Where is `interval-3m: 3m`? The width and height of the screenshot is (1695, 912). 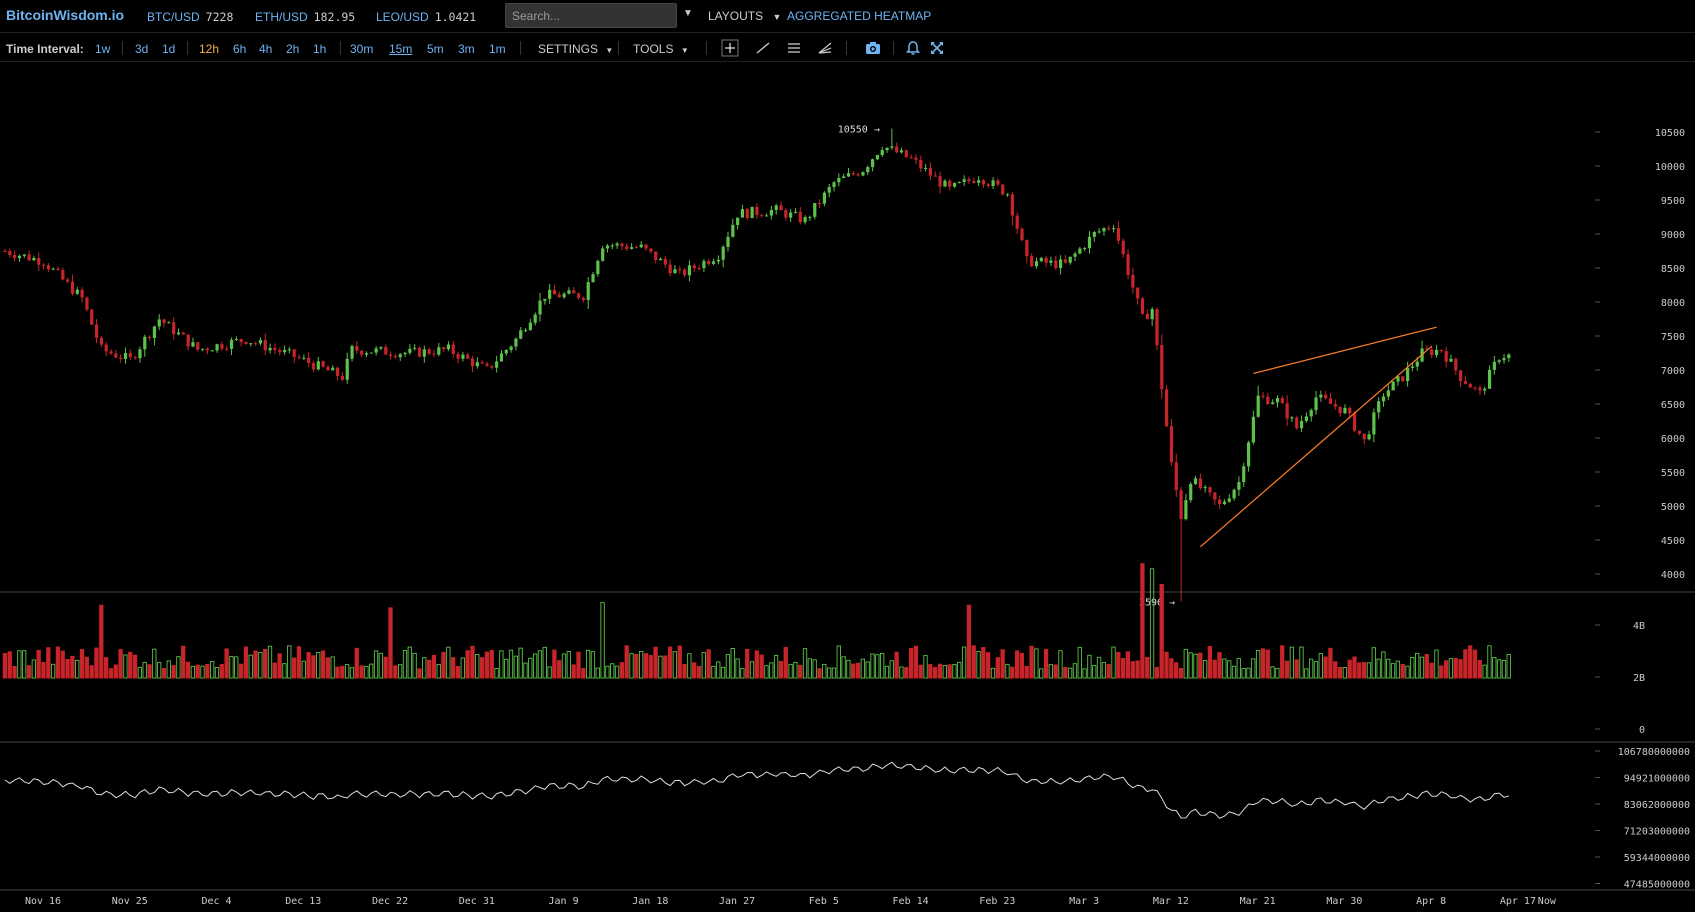 interval-3m: 3m is located at coordinates (466, 49).